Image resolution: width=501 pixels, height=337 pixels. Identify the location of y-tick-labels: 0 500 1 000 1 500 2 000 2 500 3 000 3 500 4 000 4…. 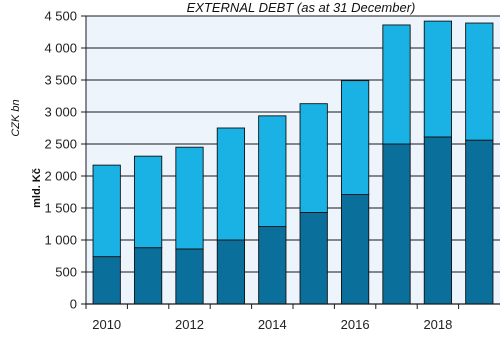
(60, 160).